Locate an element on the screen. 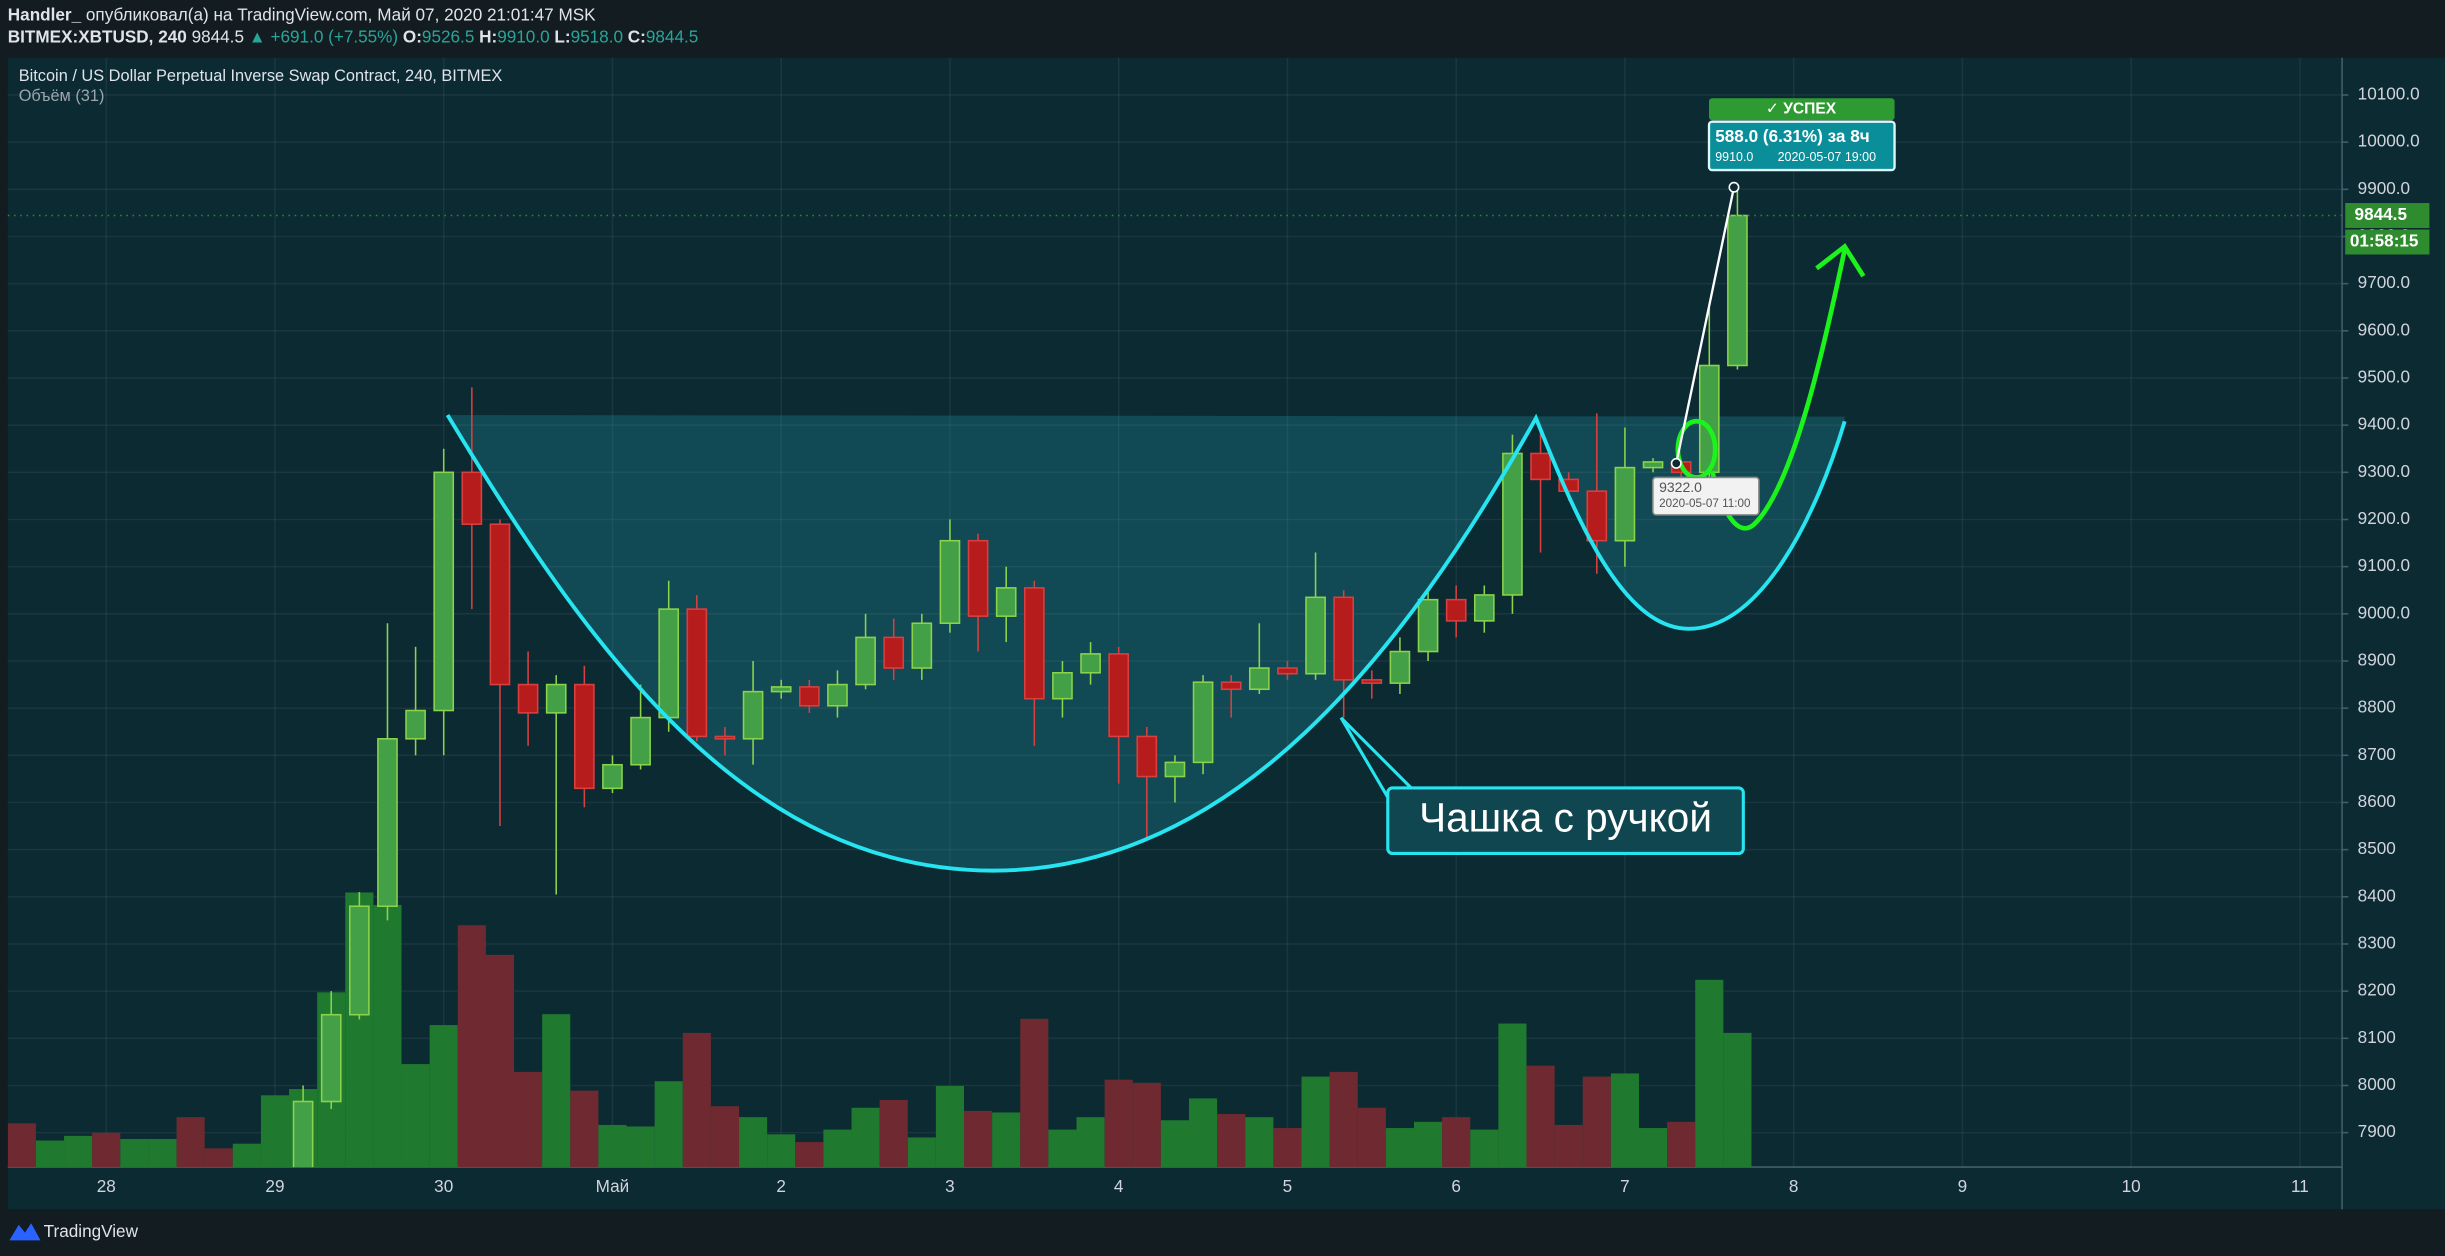  measure-end is located at coordinates (1734, 187).